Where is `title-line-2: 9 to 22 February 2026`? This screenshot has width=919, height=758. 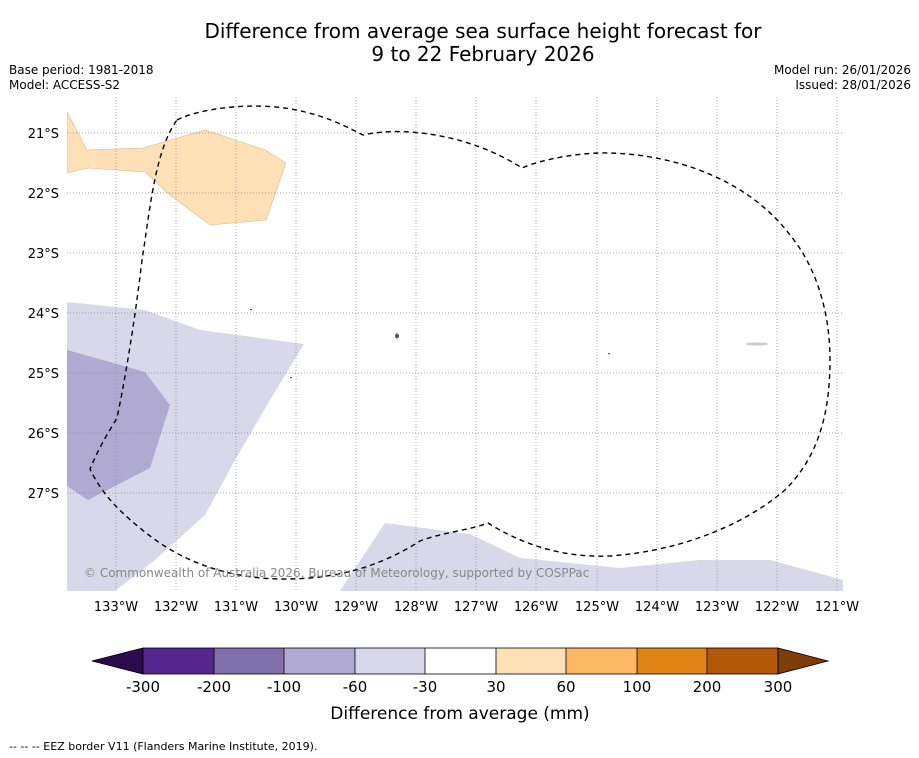 title-line-2: 9 to 22 February 2026 is located at coordinates (483, 54).